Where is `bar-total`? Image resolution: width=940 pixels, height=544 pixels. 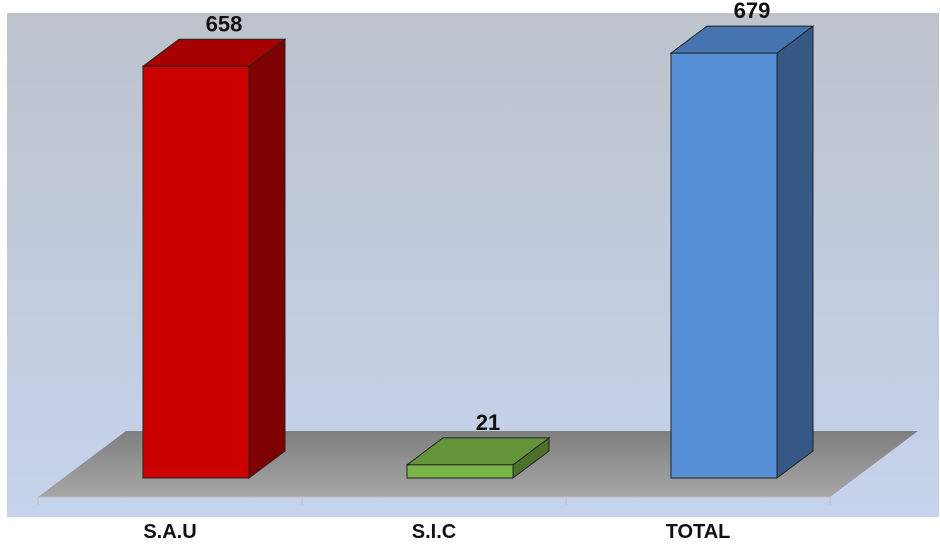 bar-total is located at coordinates (742, 252).